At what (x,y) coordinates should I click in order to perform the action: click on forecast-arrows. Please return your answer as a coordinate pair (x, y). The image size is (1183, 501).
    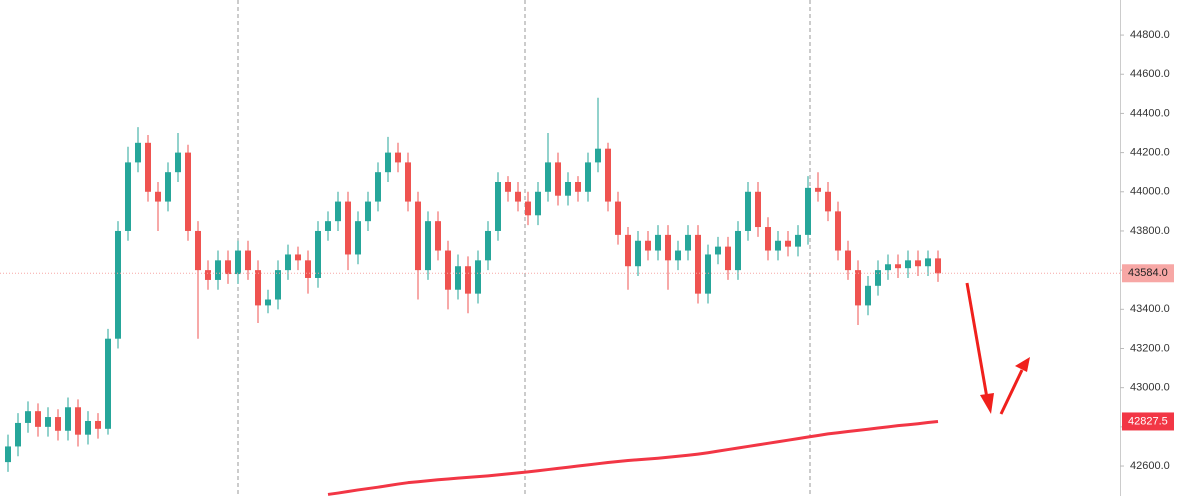
    Looking at the image, I should click on (997, 348).